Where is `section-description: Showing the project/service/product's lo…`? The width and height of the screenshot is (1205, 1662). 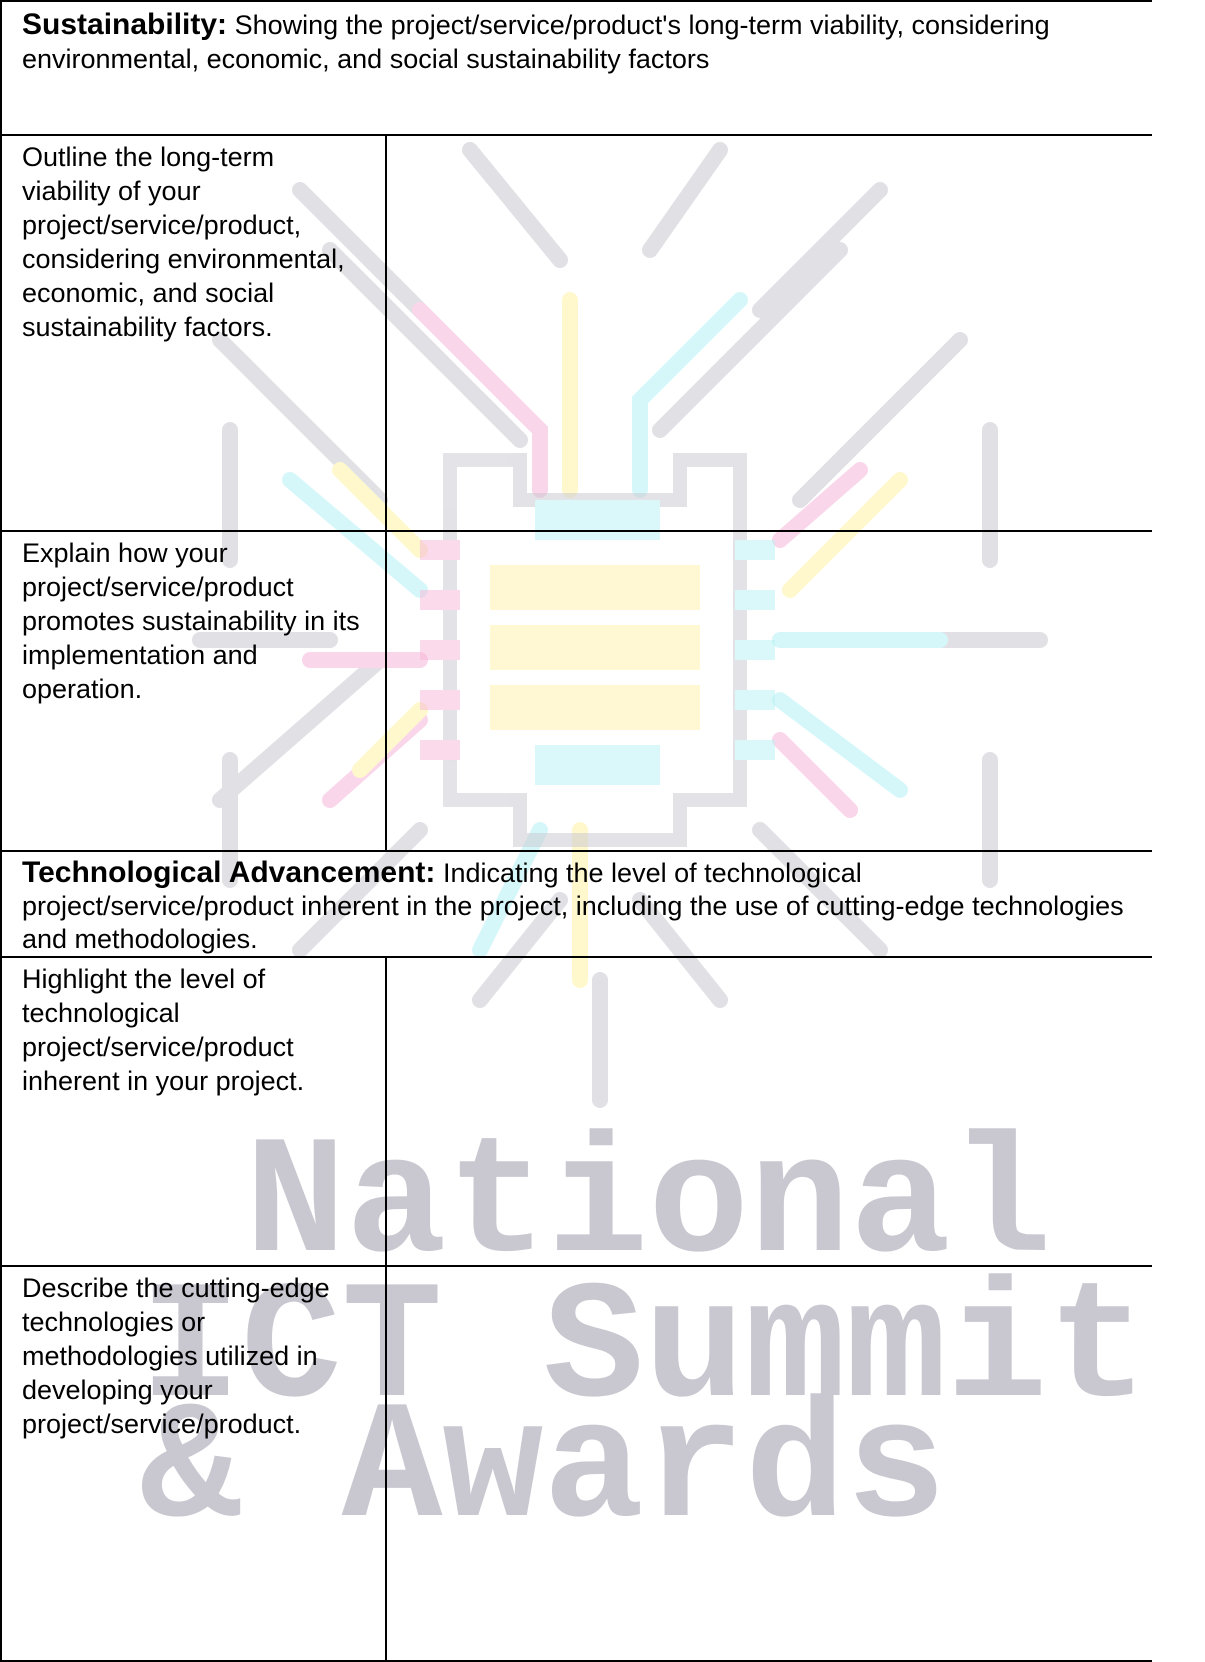
section-description: Showing the project/service/product's lo… is located at coordinates (536, 42).